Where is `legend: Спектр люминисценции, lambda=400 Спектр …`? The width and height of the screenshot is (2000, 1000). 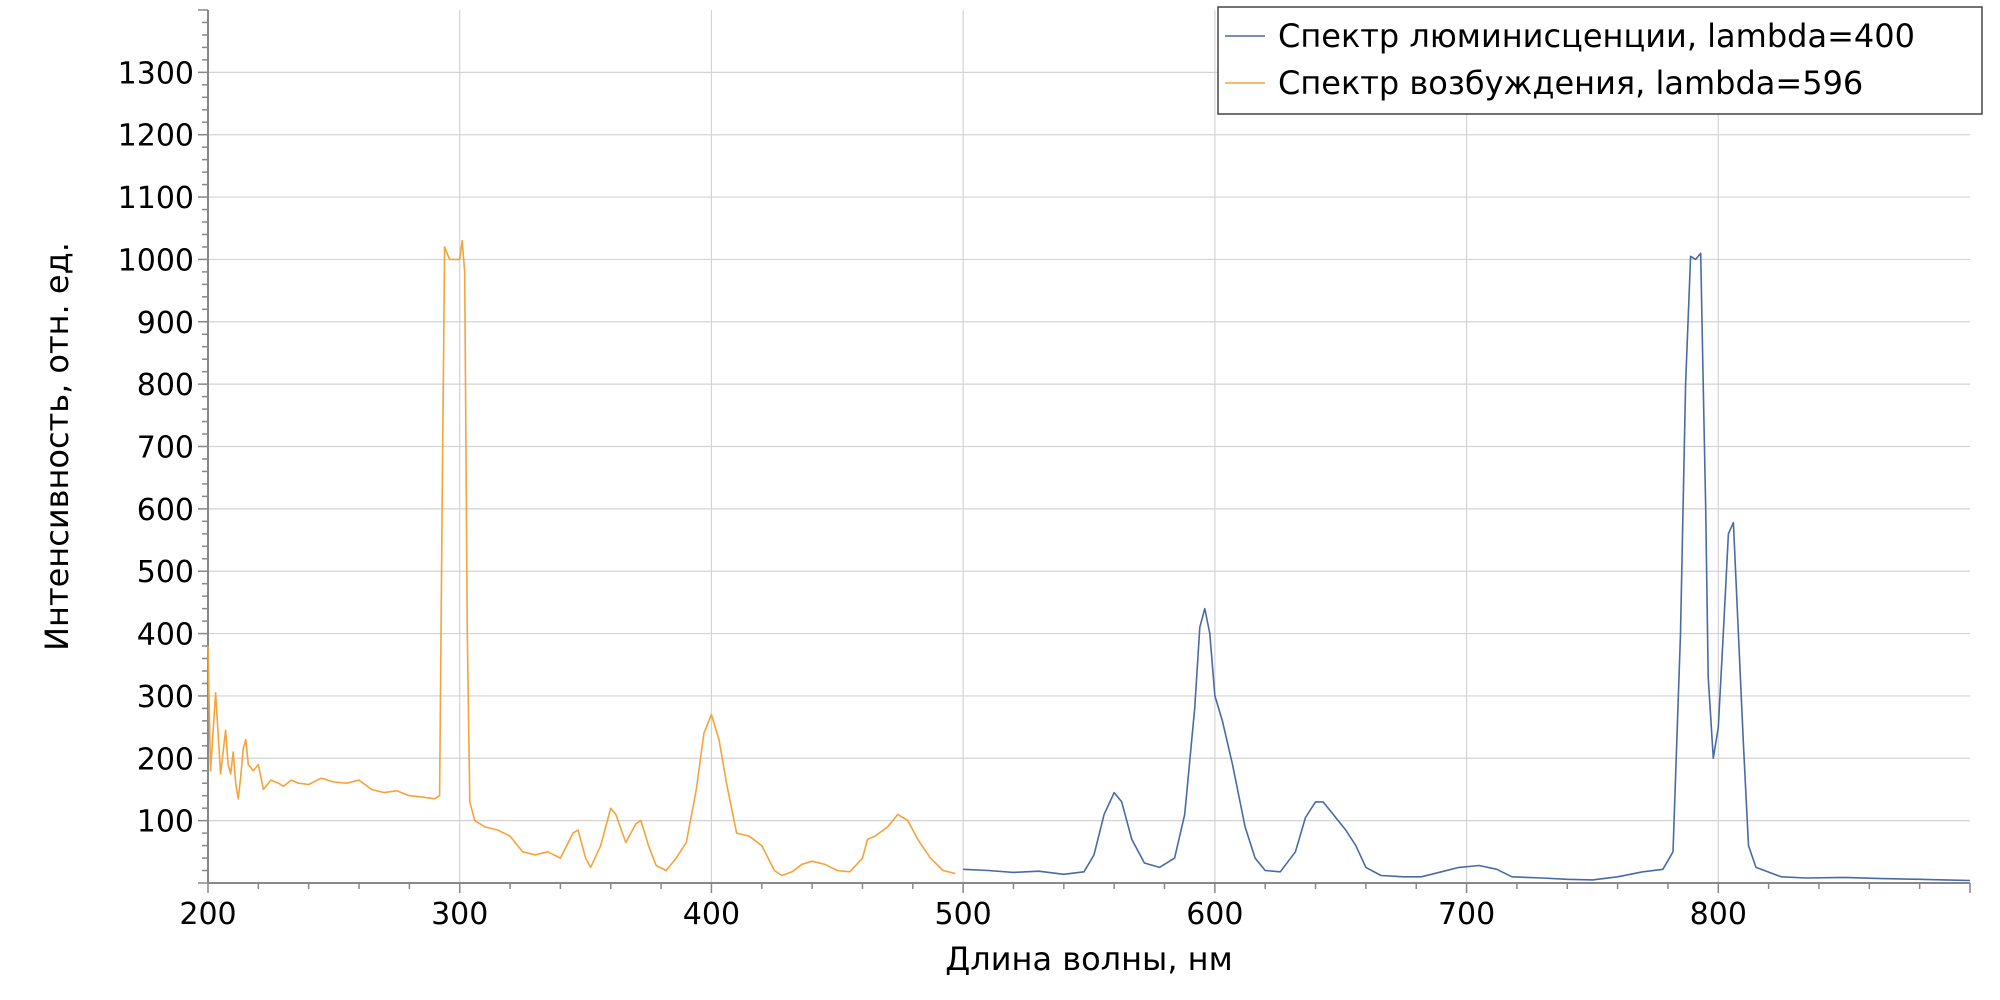 legend: Спектр люминисценции, lambda=400 Спектр … is located at coordinates (1600, 60).